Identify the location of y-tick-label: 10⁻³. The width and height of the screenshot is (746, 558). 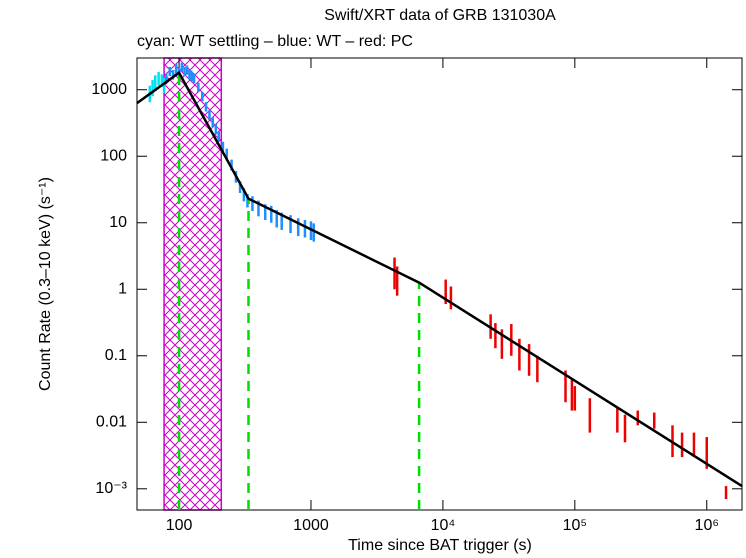
(111, 488).